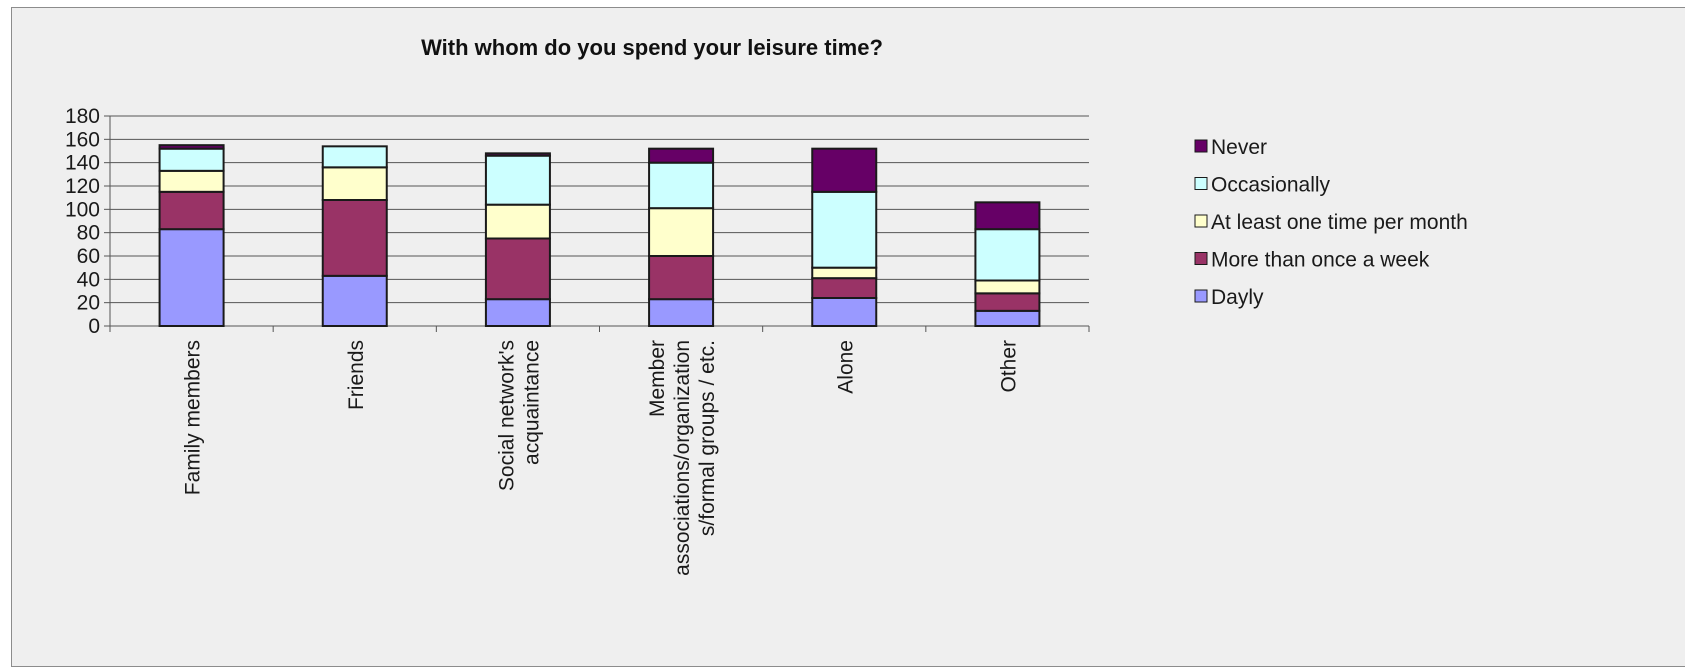  What do you see at coordinates (707, 438) in the screenshot?
I see `x-category-label-line: s/formal groups / etc.` at bounding box center [707, 438].